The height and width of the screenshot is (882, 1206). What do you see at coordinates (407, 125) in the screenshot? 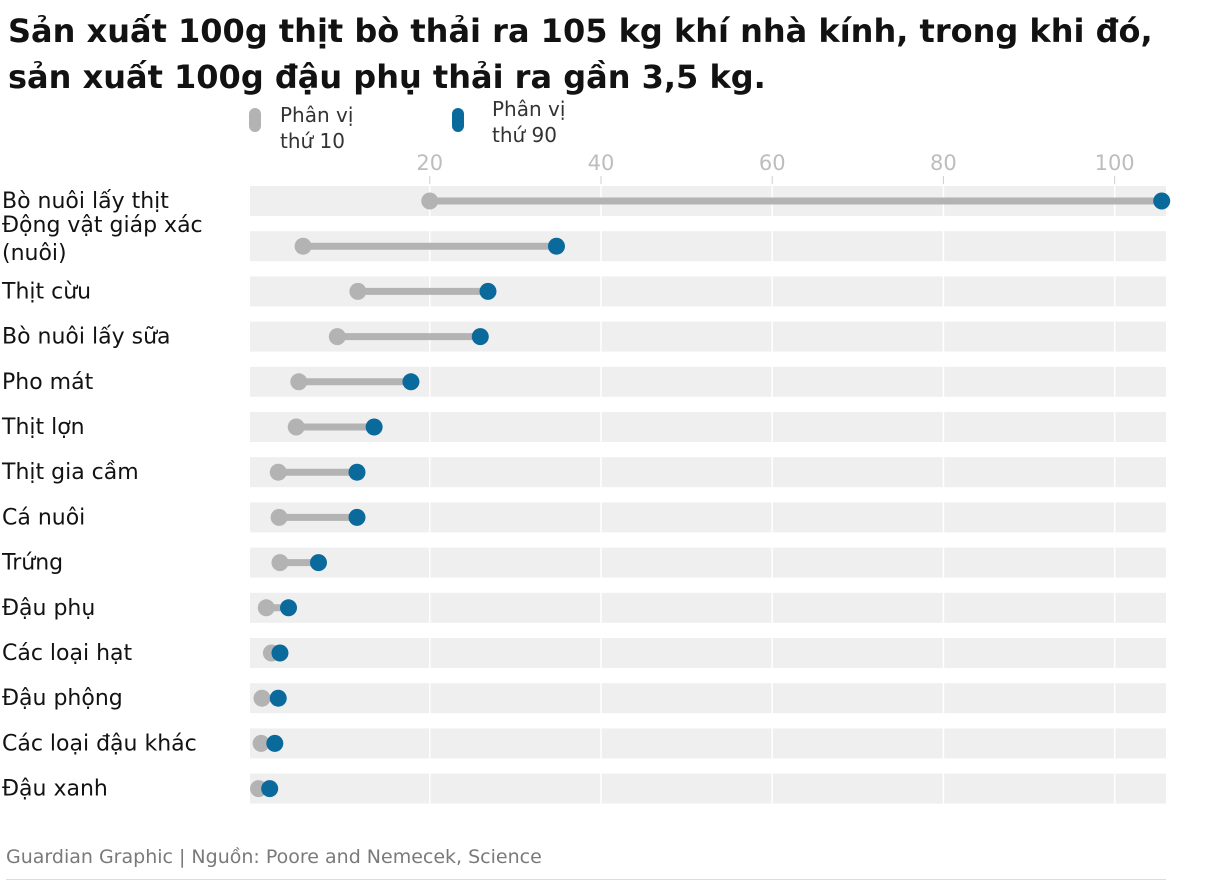
I see `legend: Phân vị thứ 10 Phân vị thứ 90` at bounding box center [407, 125].